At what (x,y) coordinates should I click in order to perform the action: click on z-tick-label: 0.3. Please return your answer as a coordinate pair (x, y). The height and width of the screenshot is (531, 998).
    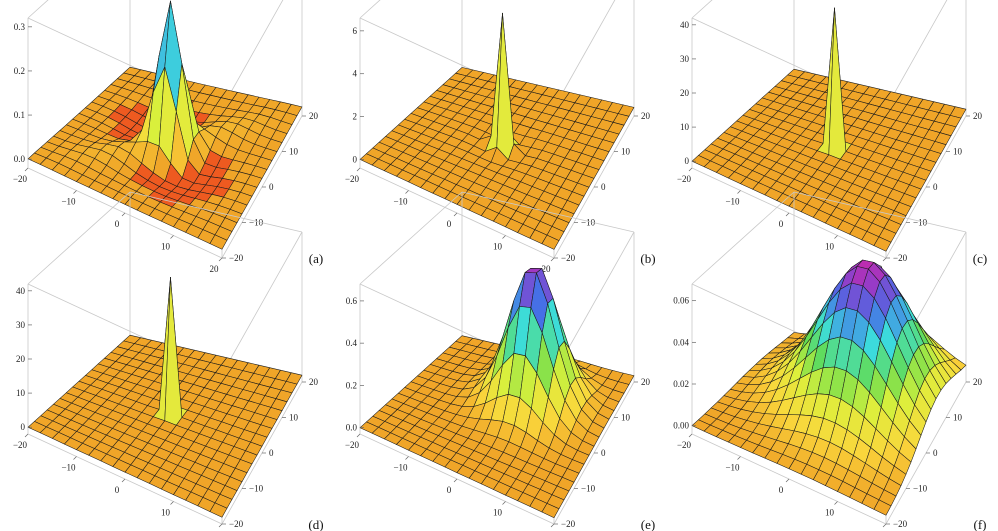
    Looking at the image, I should click on (20, 27).